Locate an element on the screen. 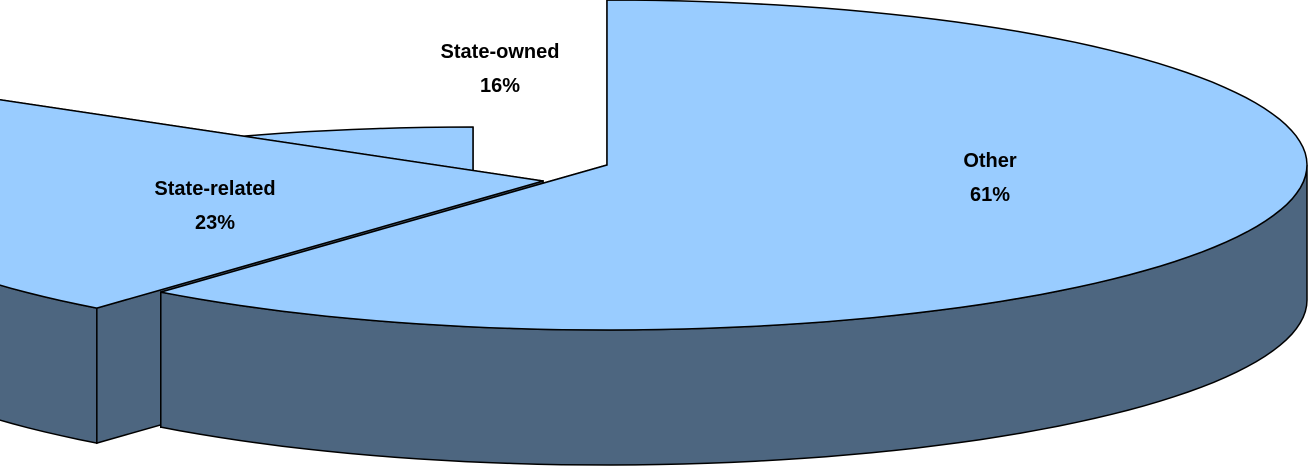  slice-category: State-related is located at coordinates (214, 189).